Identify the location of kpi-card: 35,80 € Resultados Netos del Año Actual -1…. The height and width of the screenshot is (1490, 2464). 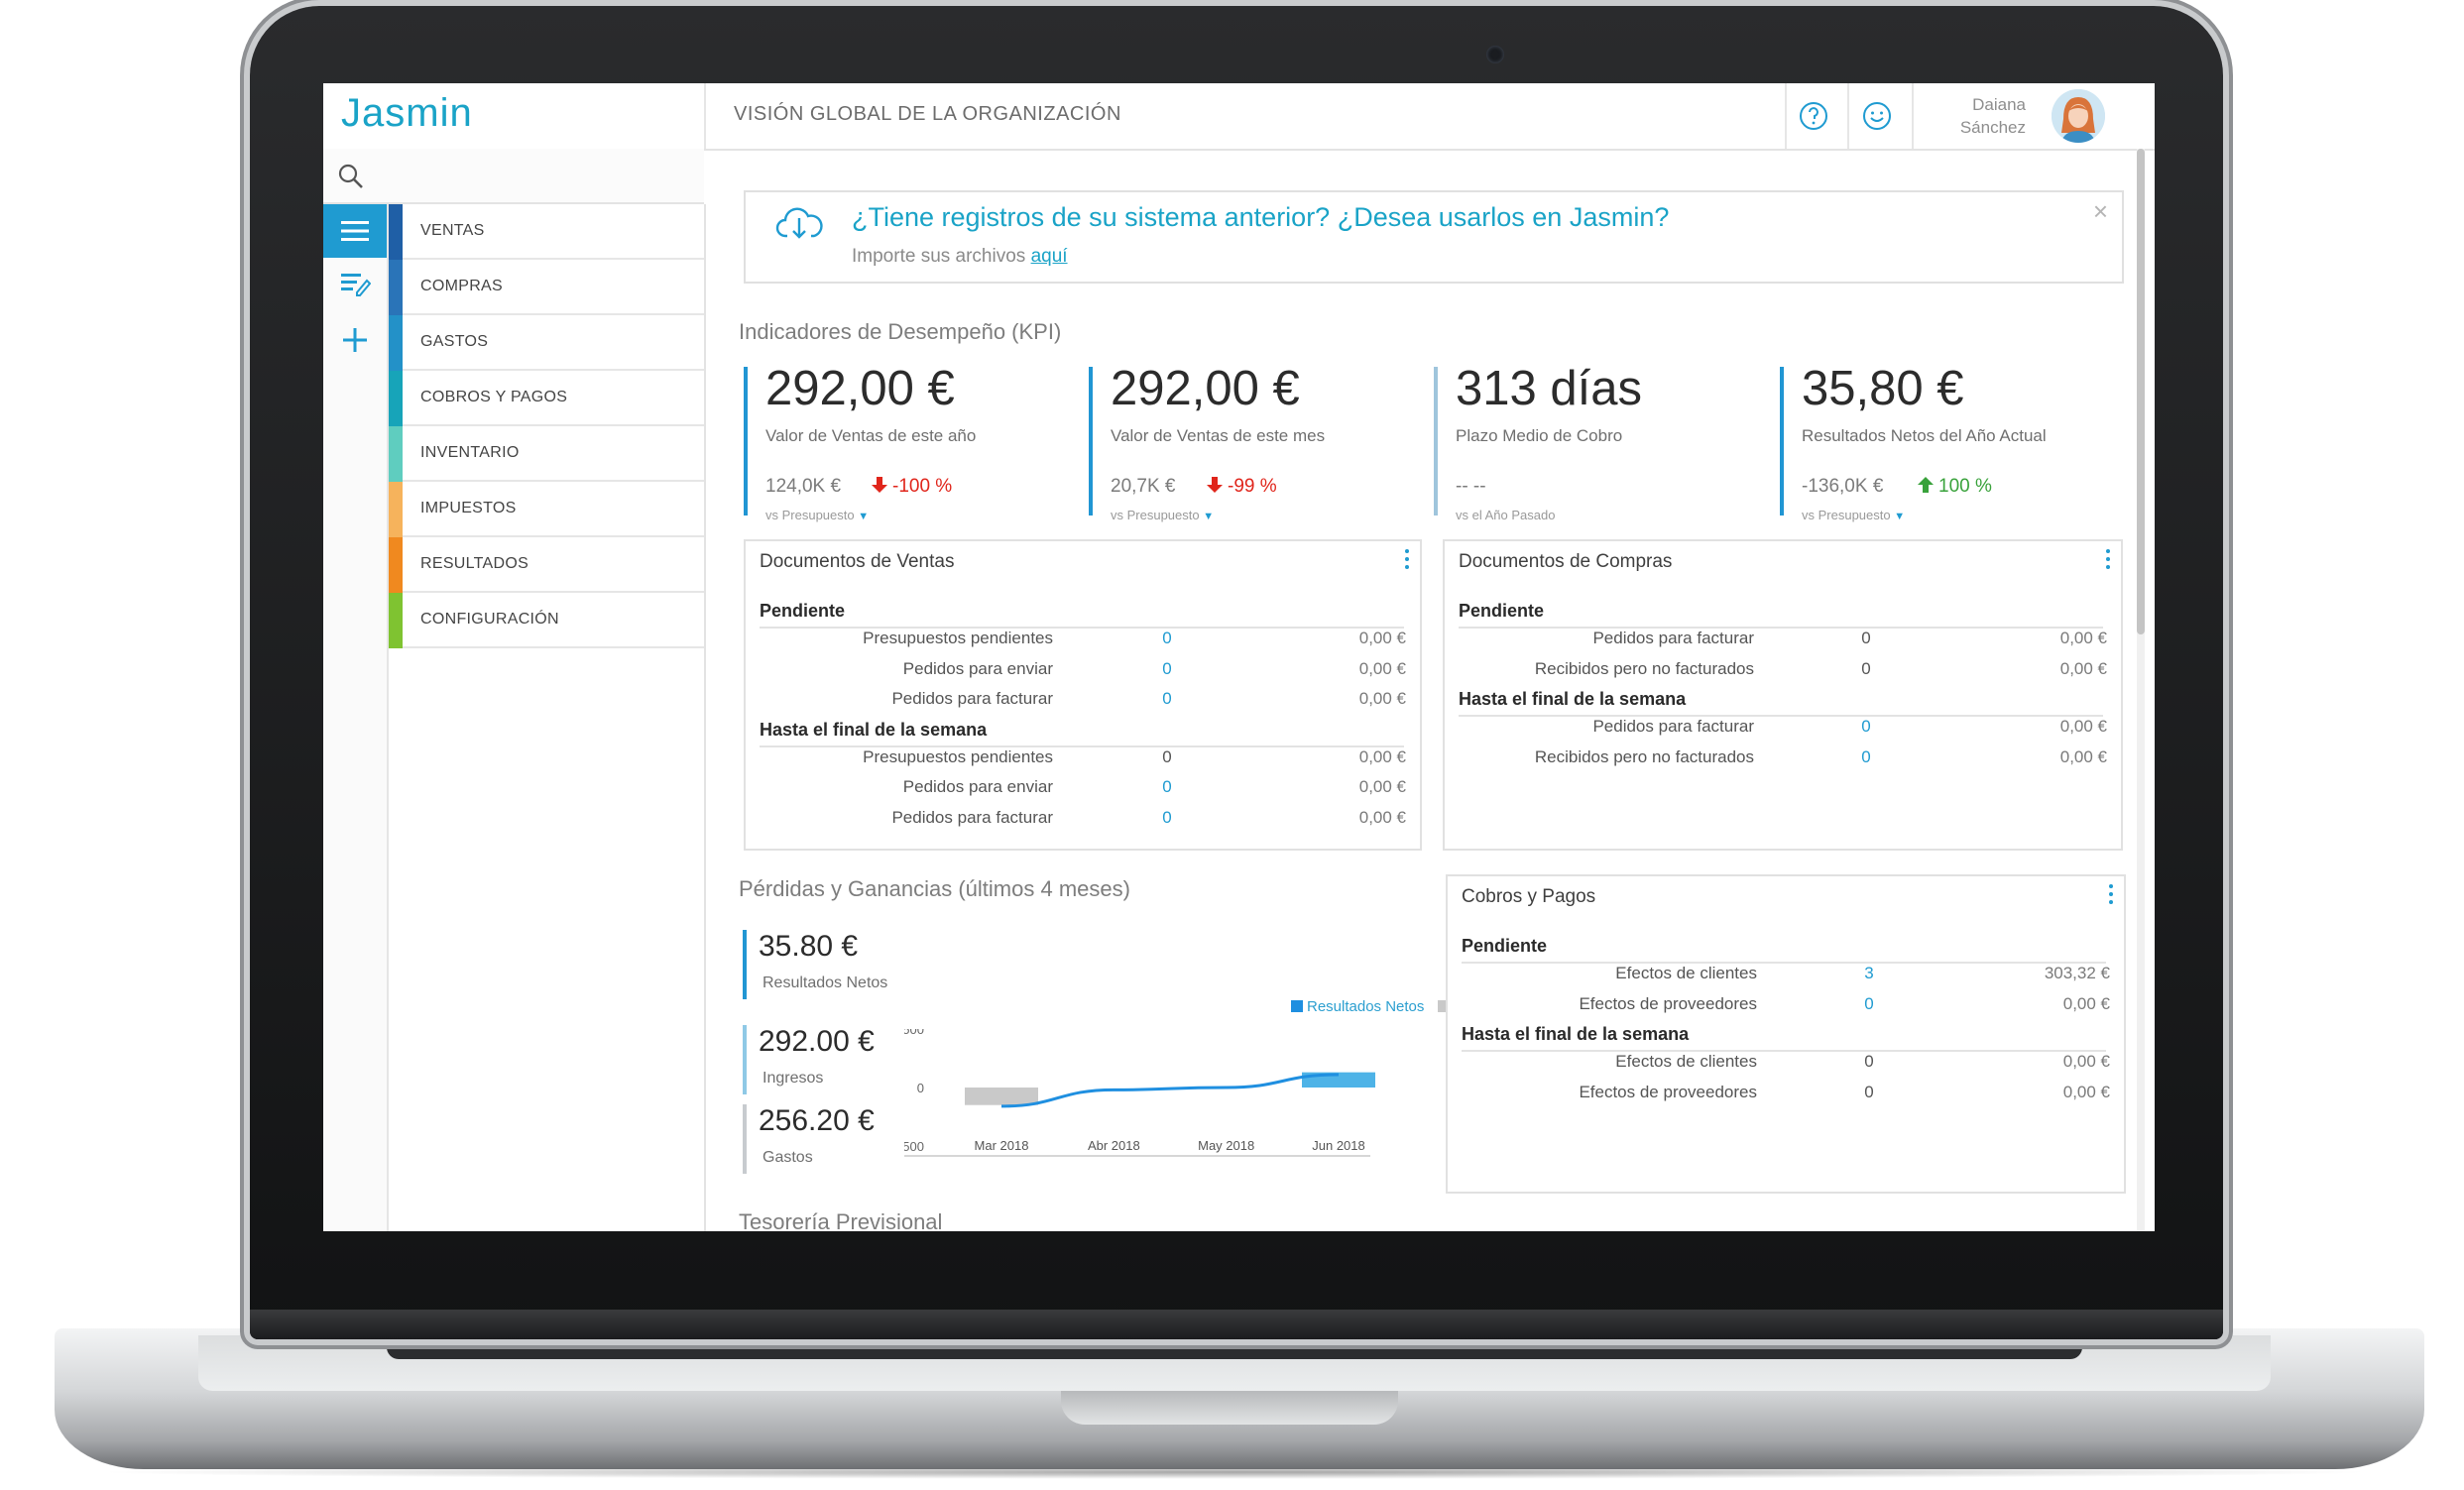
(1930, 442).